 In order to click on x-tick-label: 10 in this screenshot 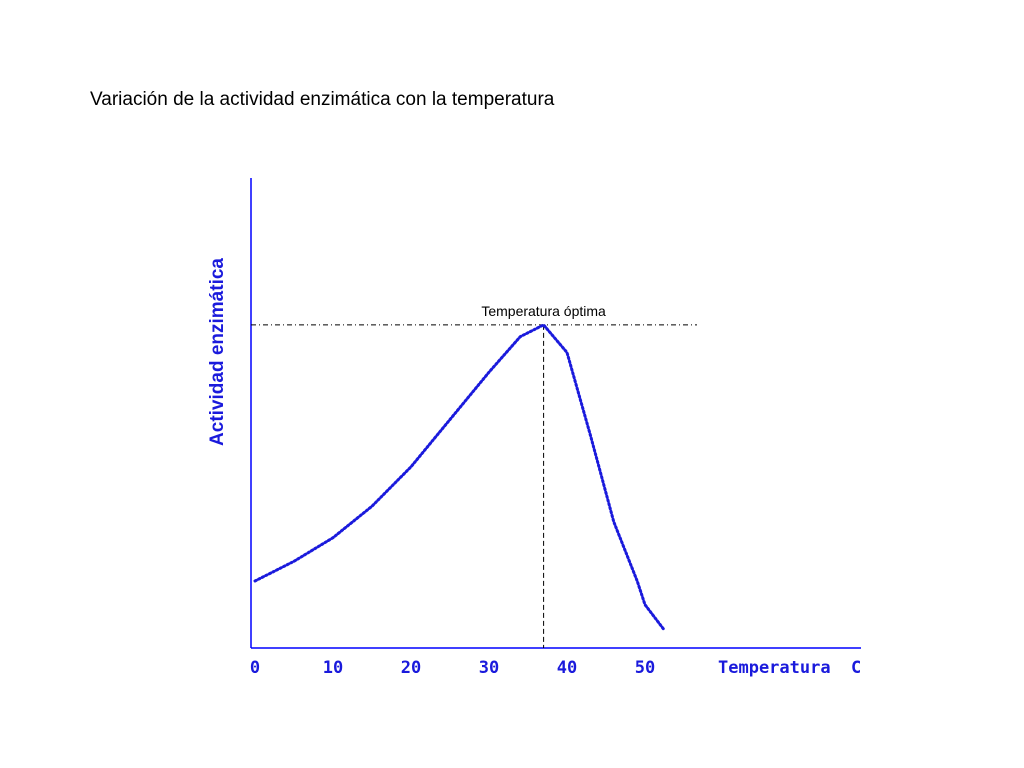, I will do `click(333, 668)`.